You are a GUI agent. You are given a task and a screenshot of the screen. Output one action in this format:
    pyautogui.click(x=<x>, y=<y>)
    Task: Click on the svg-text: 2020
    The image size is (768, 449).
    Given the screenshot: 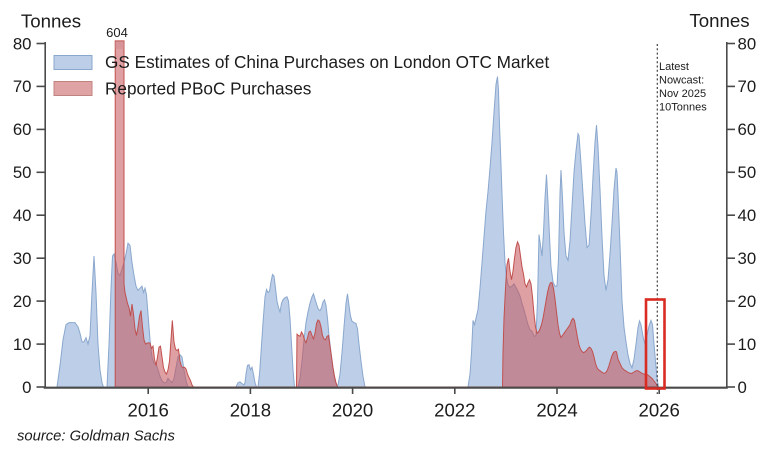 What is the action you would take?
    pyautogui.click(x=352, y=409)
    